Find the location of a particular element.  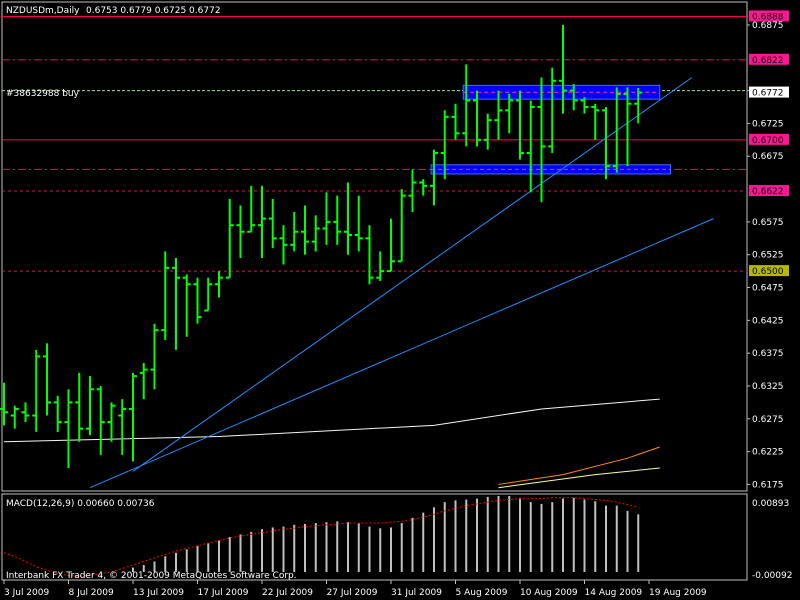

price-tag-text: 0.6822 is located at coordinates (768, 61).